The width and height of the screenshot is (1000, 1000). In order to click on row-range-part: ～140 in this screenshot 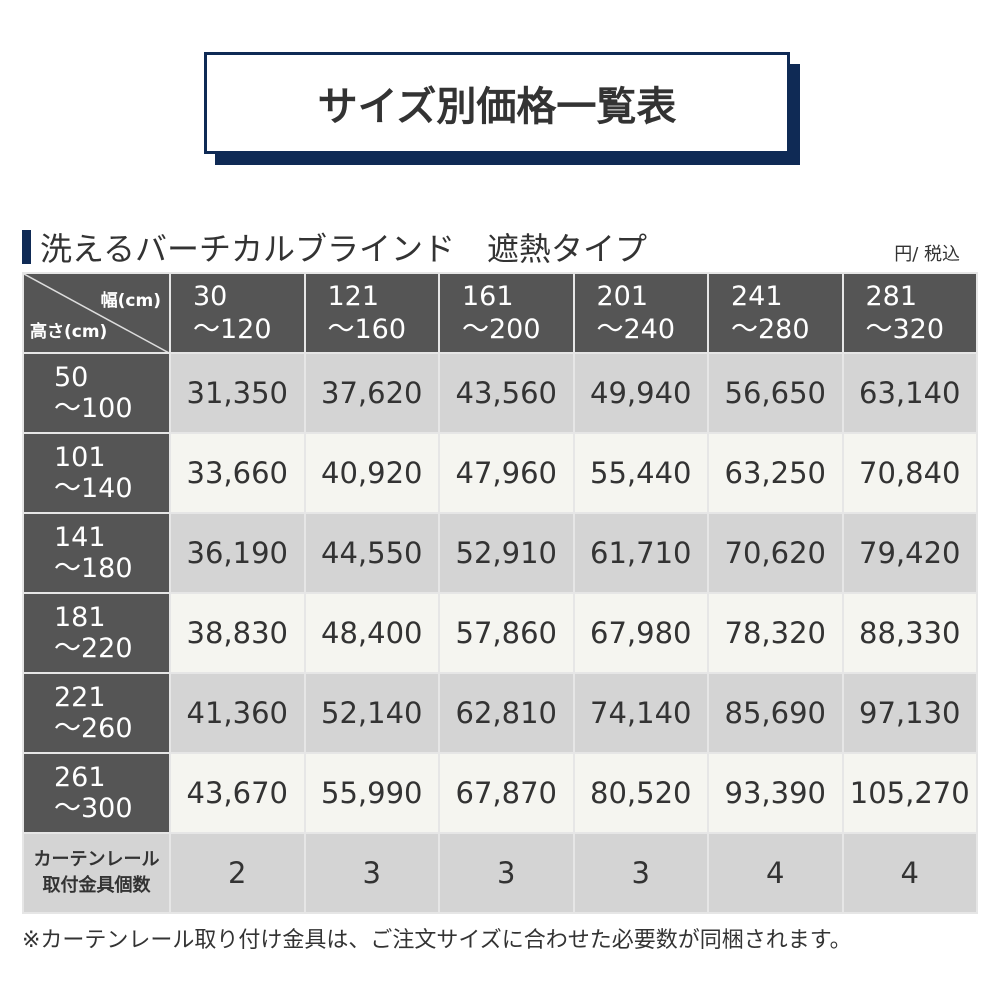, I will do `click(93, 488)`.